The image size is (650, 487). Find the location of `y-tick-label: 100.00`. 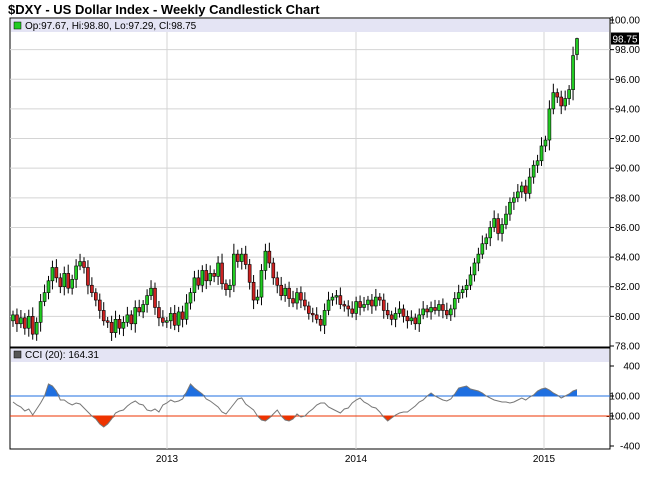

y-tick-label: 100.00 is located at coordinates (624, 21).